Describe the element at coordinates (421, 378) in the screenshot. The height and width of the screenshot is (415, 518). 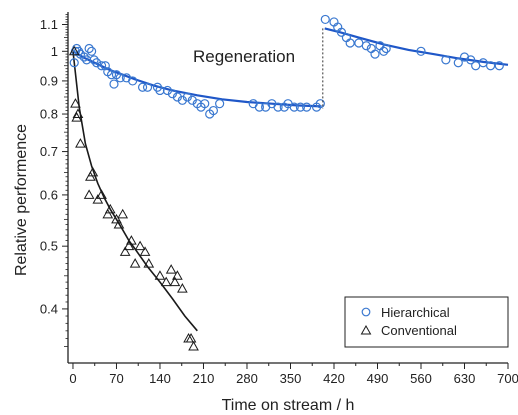
I see `x-tick-label: 560` at that location.